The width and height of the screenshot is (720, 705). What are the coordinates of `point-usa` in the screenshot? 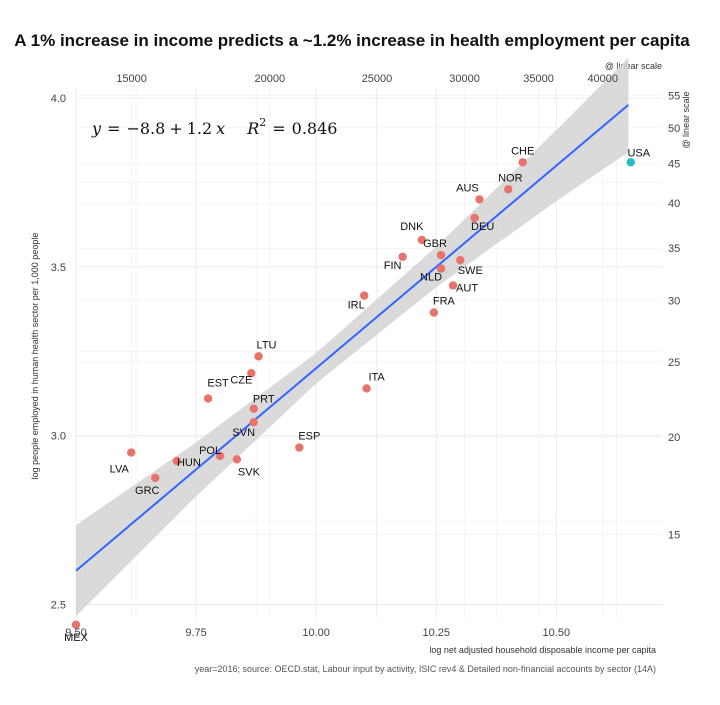 It's located at (630, 162).